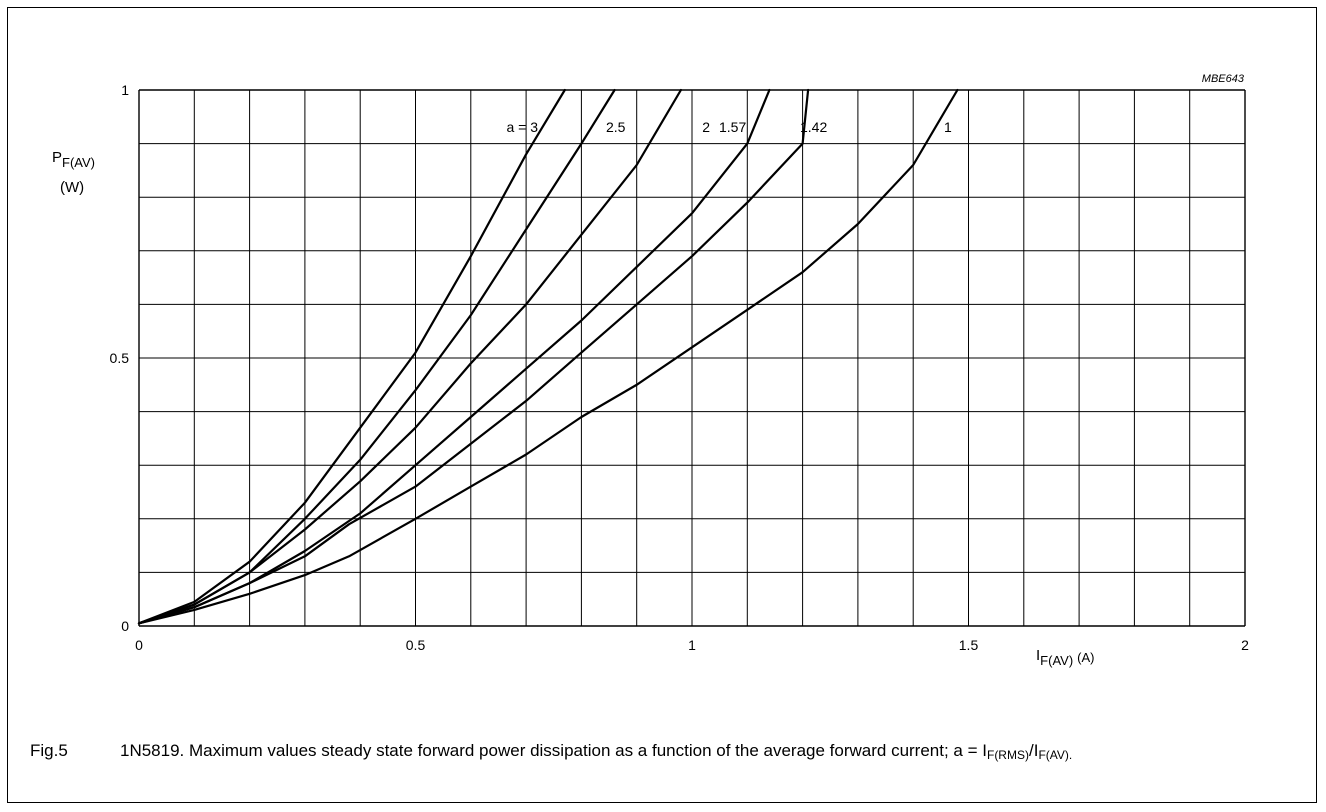 The width and height of the screenshot is (1326, 812). What do you see at coordinates (125, 90) in the screenshot?
I see `y-tick-label: 1` at bounding box center [125, 90].